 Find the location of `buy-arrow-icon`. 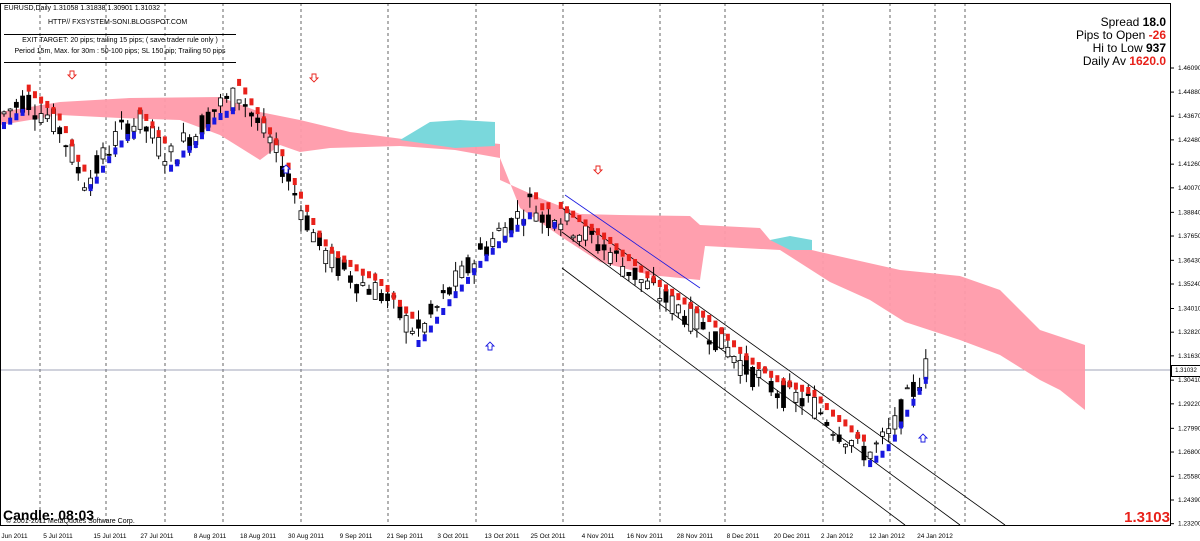

buy-arrow-icon is located at coordinates (490, 346).